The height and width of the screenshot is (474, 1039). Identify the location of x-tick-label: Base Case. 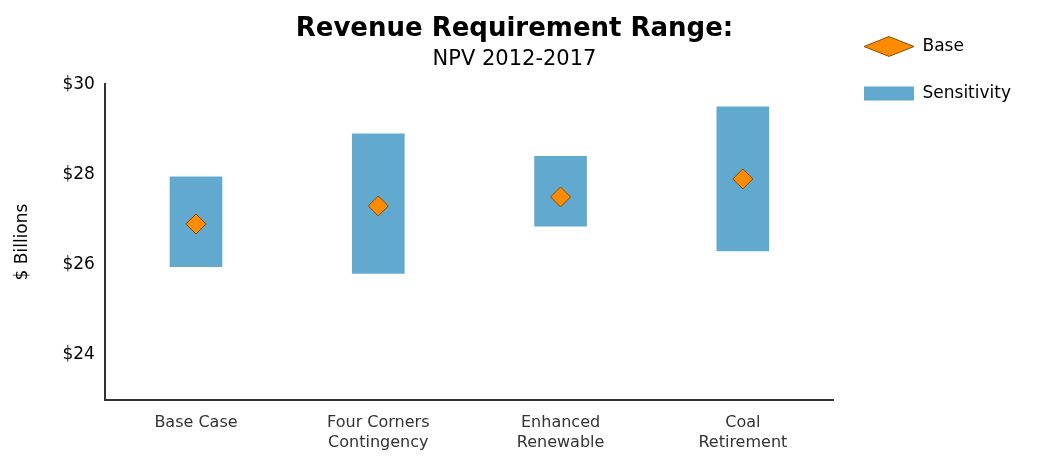
(196, 422).